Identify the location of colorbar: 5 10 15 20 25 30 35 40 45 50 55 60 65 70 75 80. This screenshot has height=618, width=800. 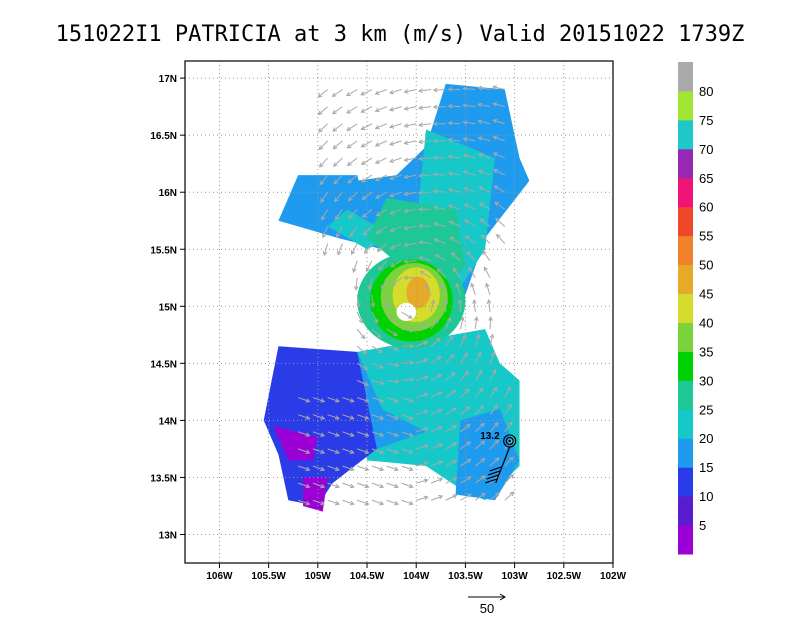
(695, 308).